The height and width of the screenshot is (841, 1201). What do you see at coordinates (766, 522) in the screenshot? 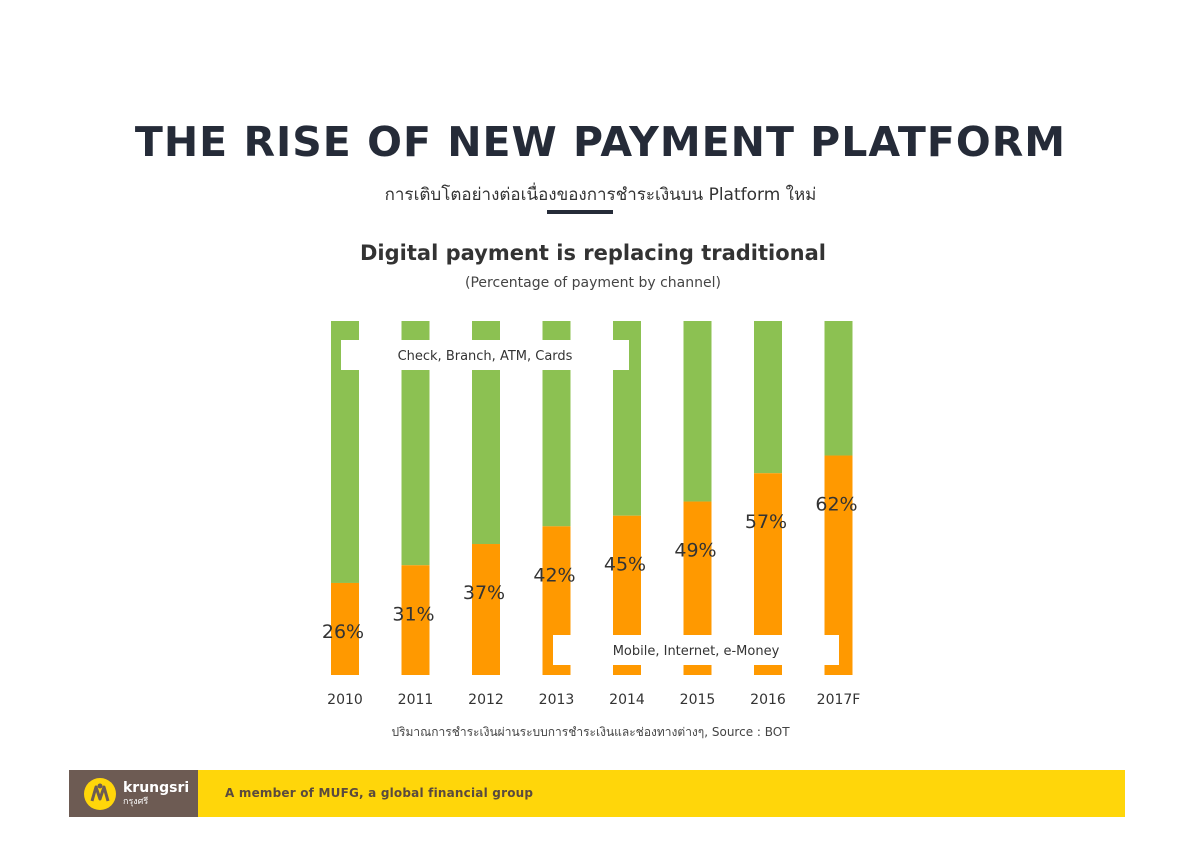
I see `data-label-2016: 57%` at bounding box center [766, 522].